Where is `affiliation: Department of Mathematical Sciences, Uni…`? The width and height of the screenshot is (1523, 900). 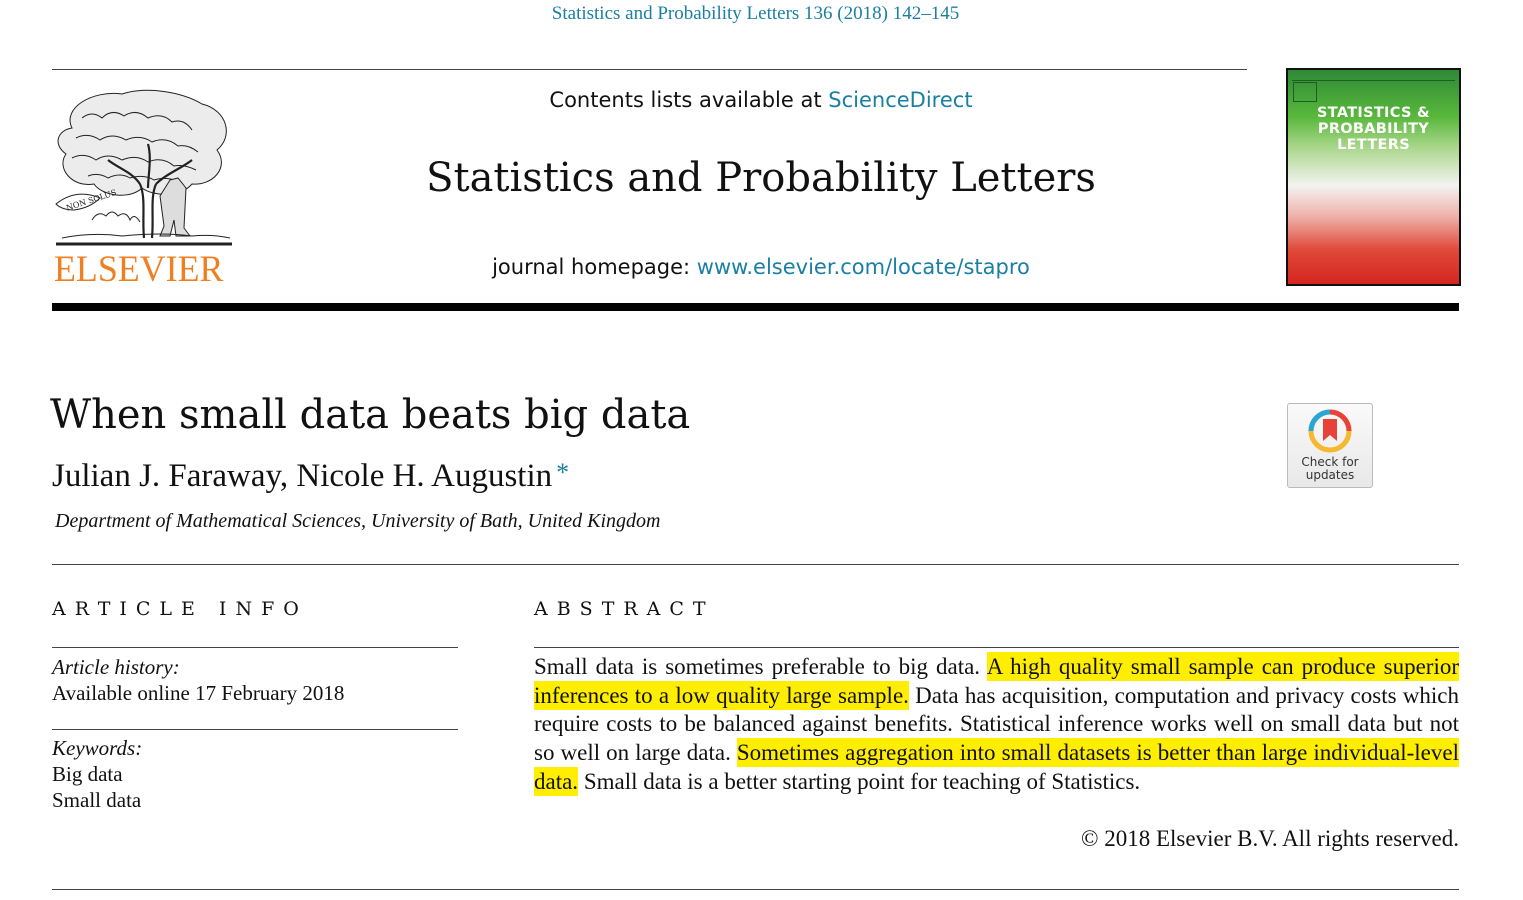 affiliation: Department of Mathematical Sciences, Uni… is located at coordinates (358, 521).